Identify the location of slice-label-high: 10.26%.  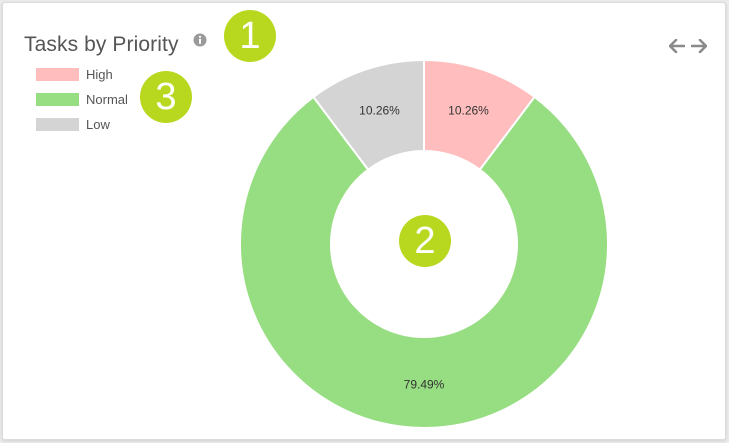
(468, 111).